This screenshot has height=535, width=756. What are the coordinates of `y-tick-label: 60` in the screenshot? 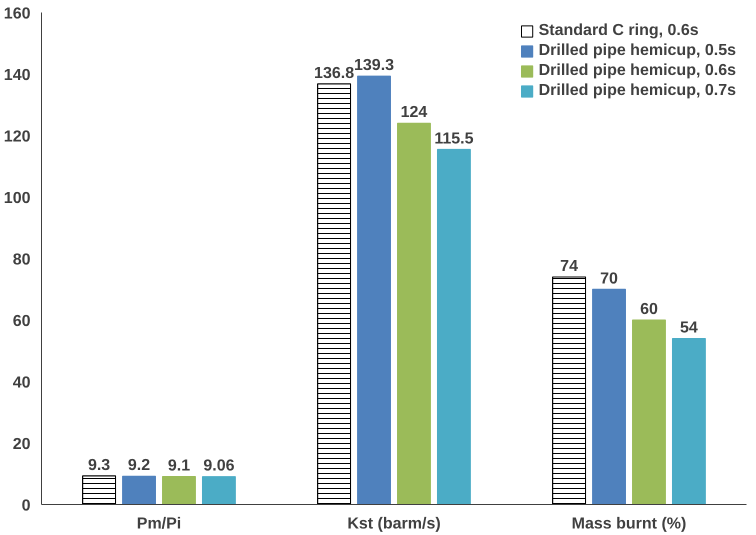 It's located at (21, 321).